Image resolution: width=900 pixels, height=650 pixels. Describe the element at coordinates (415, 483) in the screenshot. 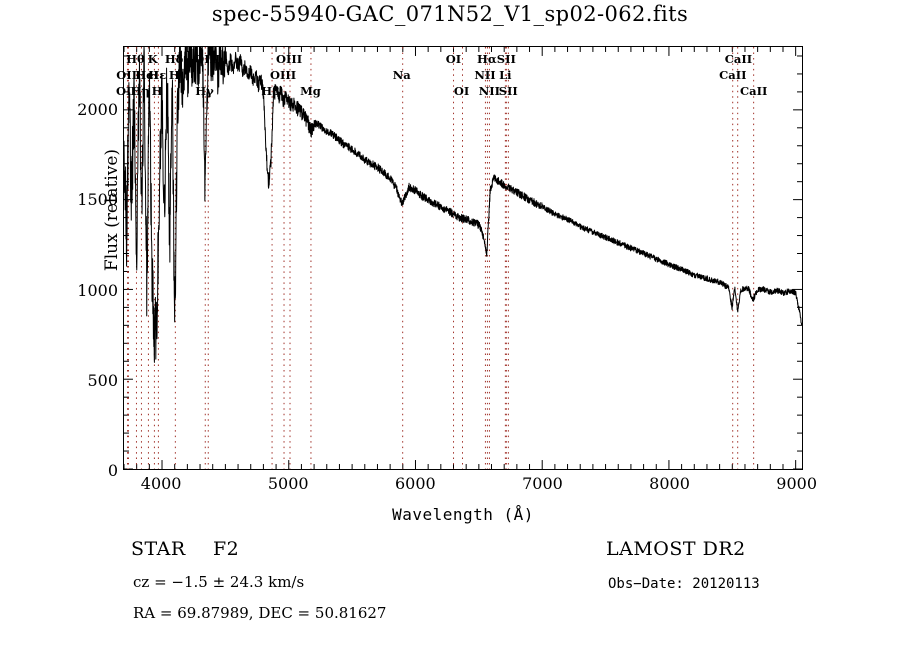

I see `x-tick-6000: 6000` at that location.